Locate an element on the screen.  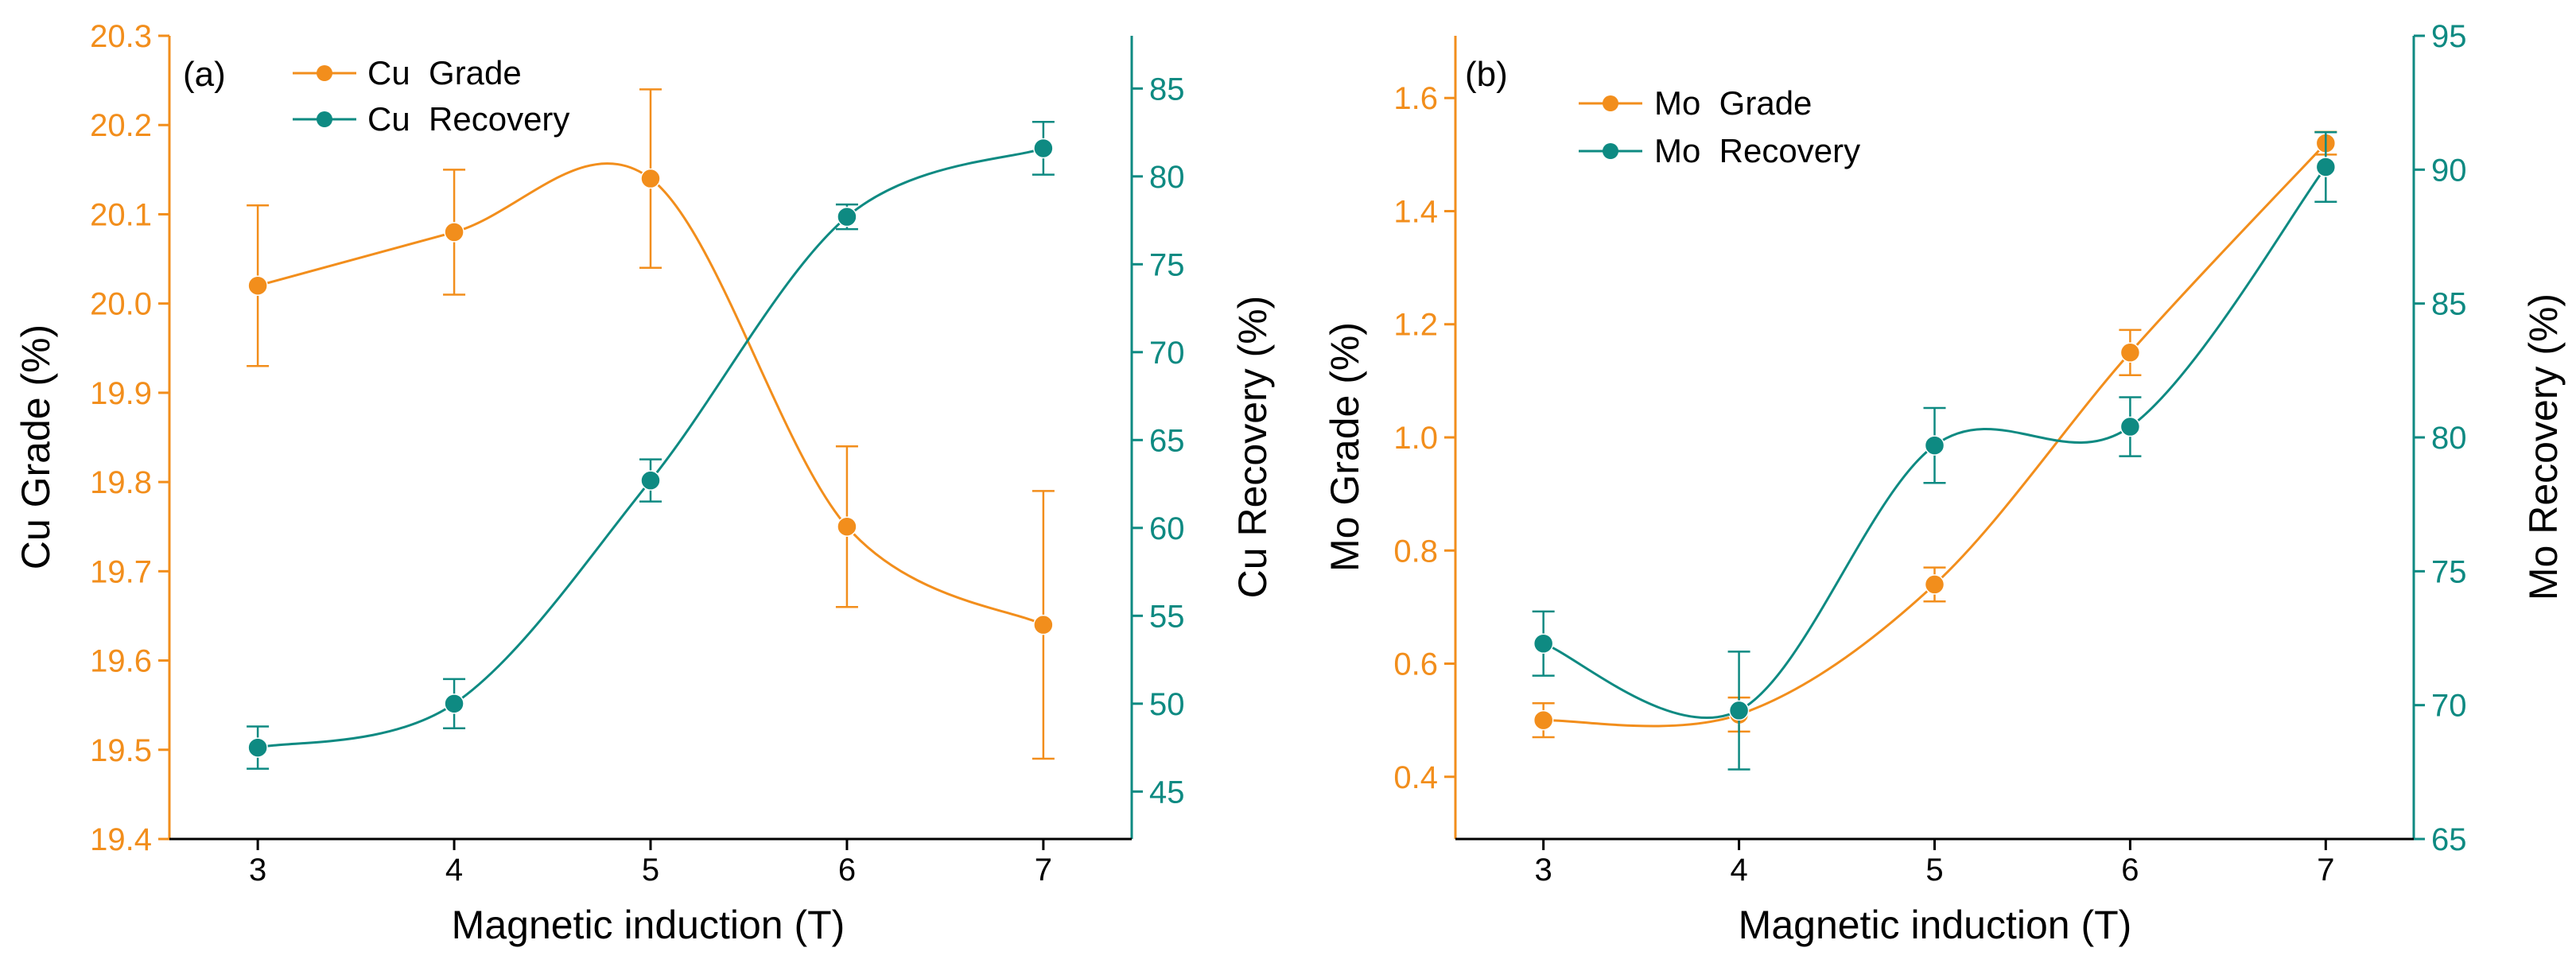
y-axis-left-label-b: Mo Grade (%) is located at coordinates (1345, 447).